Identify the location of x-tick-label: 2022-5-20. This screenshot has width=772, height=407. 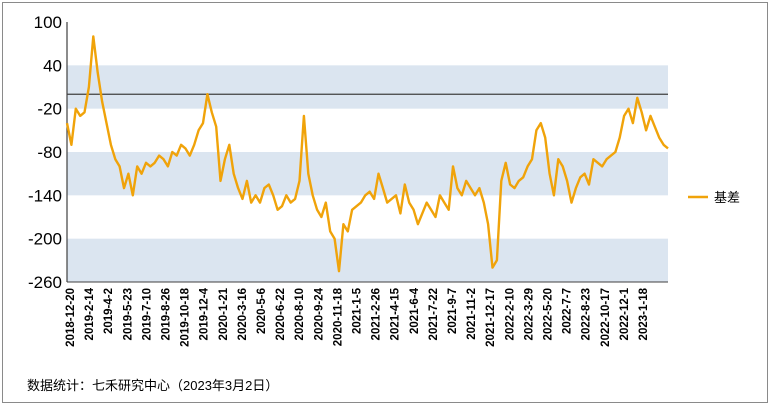
(549, 314).